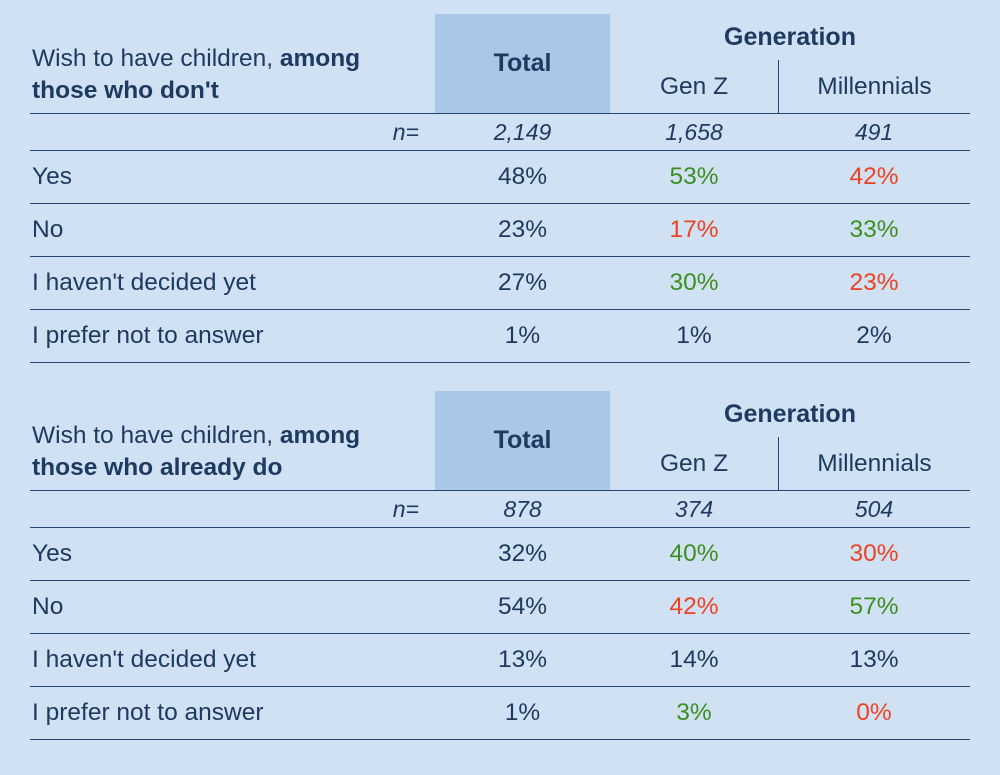  I want to click on table-row-prefer-not-answer: I prefer not to answer 1% 3% 0%, so click(500, 713).